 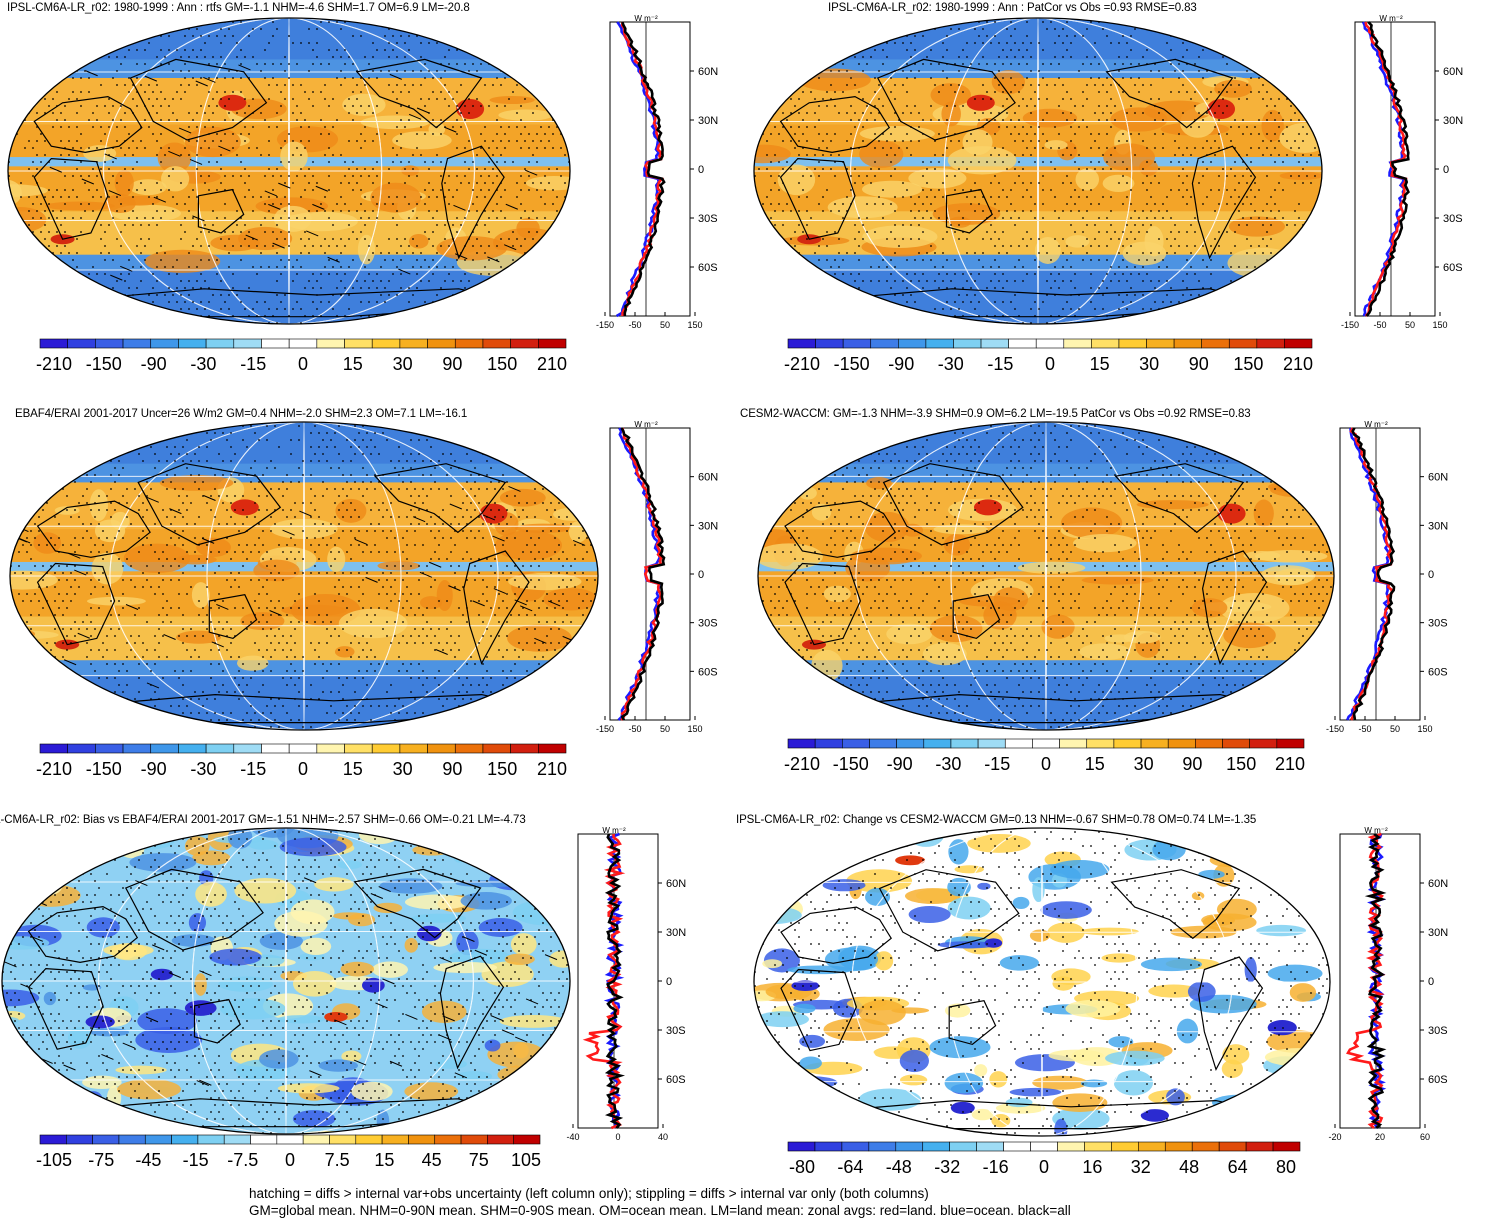 I want to click on colorbar: -105 -75 -45 -15 -7.5 0 7.5 15 45 75 105, so click(x=288, y=1152).